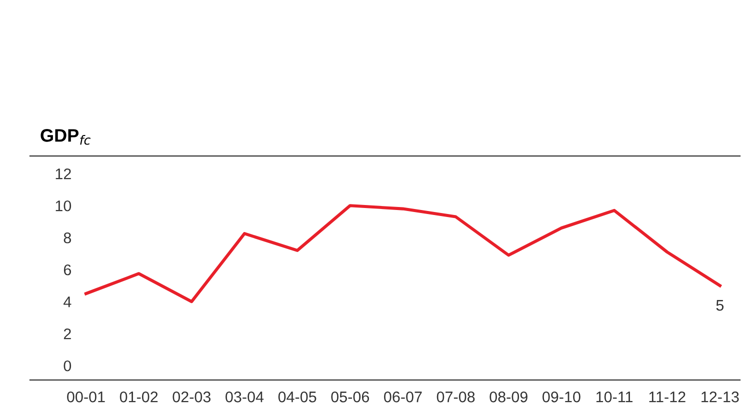 The image size is (752, 408). Describe the element at coordinates (297, 397) in the screenshot. I see `x-tick-label: 04-05` at that location.